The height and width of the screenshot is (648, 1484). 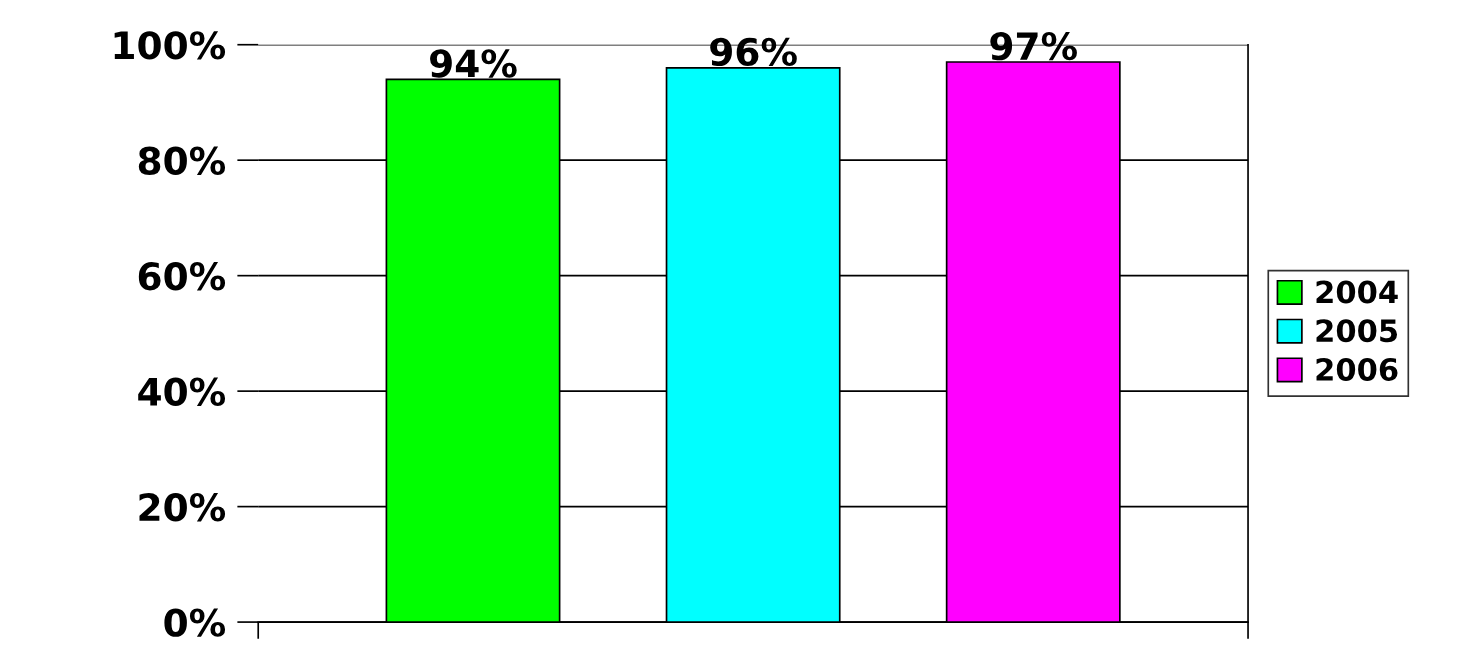 What do you see at coordinates (182, 391) in the screenshot?
I see `y-tick-label: 40%` at bounding box center [182, 391].